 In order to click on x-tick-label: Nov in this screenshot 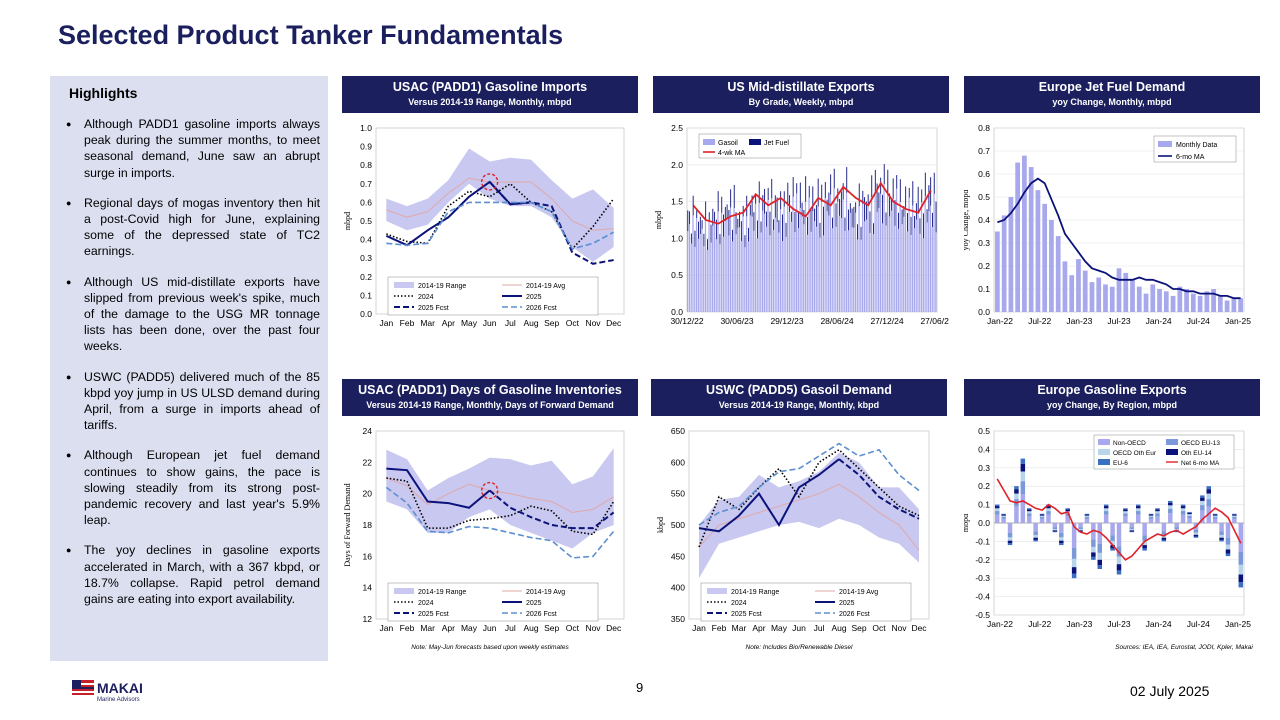, I will do `click(593, 323)`.